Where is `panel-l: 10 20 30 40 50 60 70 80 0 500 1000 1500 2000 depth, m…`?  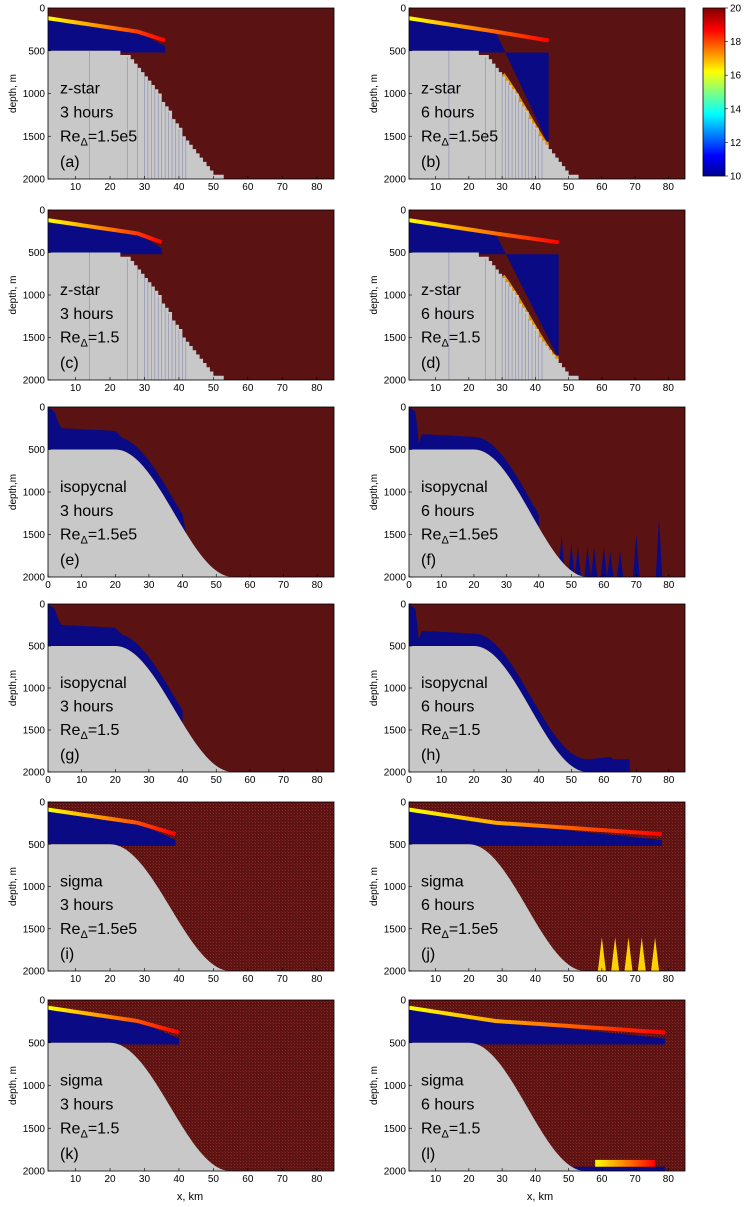 panel-l: 10 20 30 40 50 60 70 80 0 500 1000 1500 2000 depth, m… is located at coordinates (527, 1090).